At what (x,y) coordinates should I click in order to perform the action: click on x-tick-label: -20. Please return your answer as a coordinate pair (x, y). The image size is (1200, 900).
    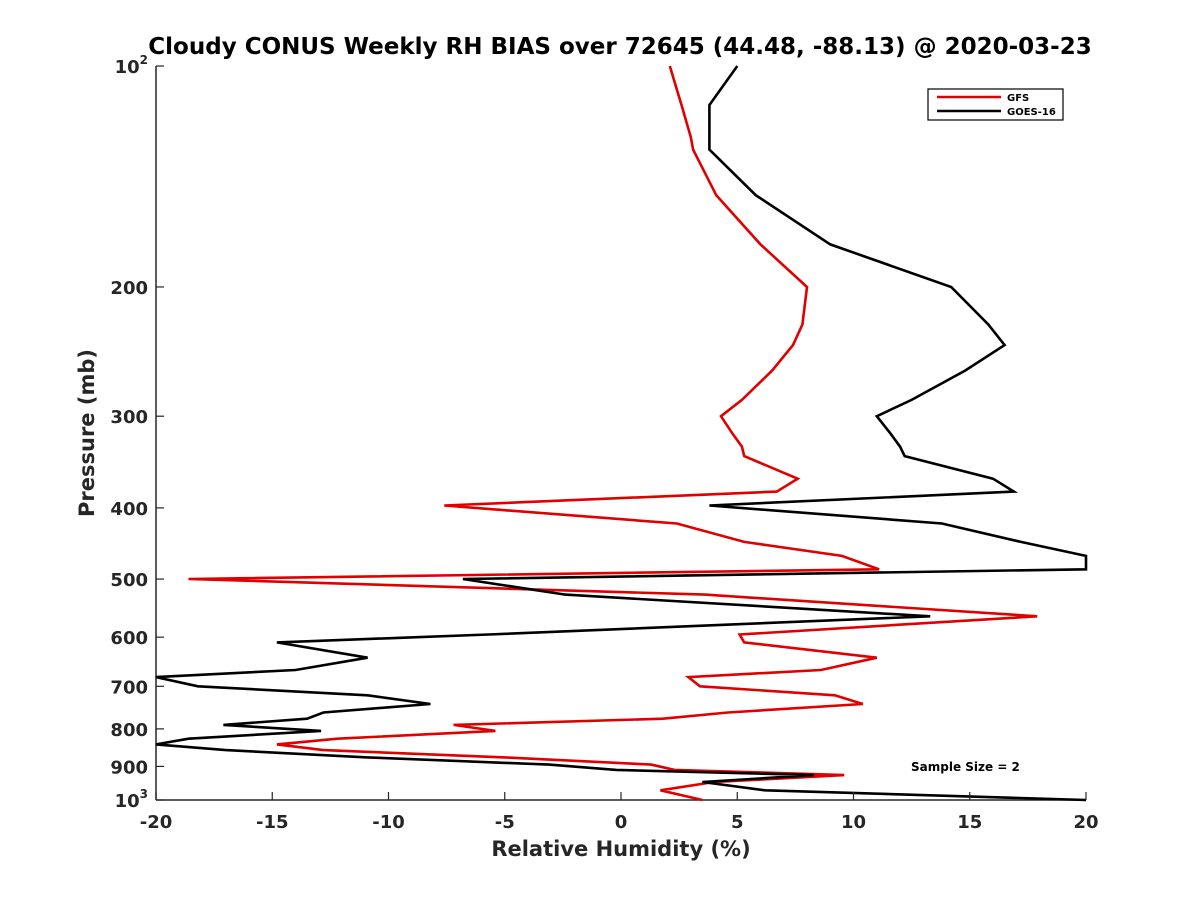
    Looking at the image, I should click on (156, 822).